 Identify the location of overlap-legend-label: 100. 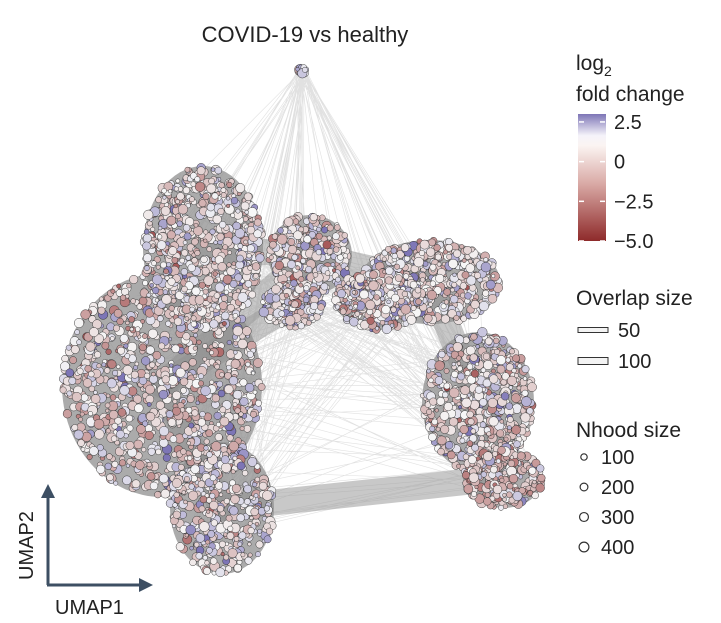
(634, 362).